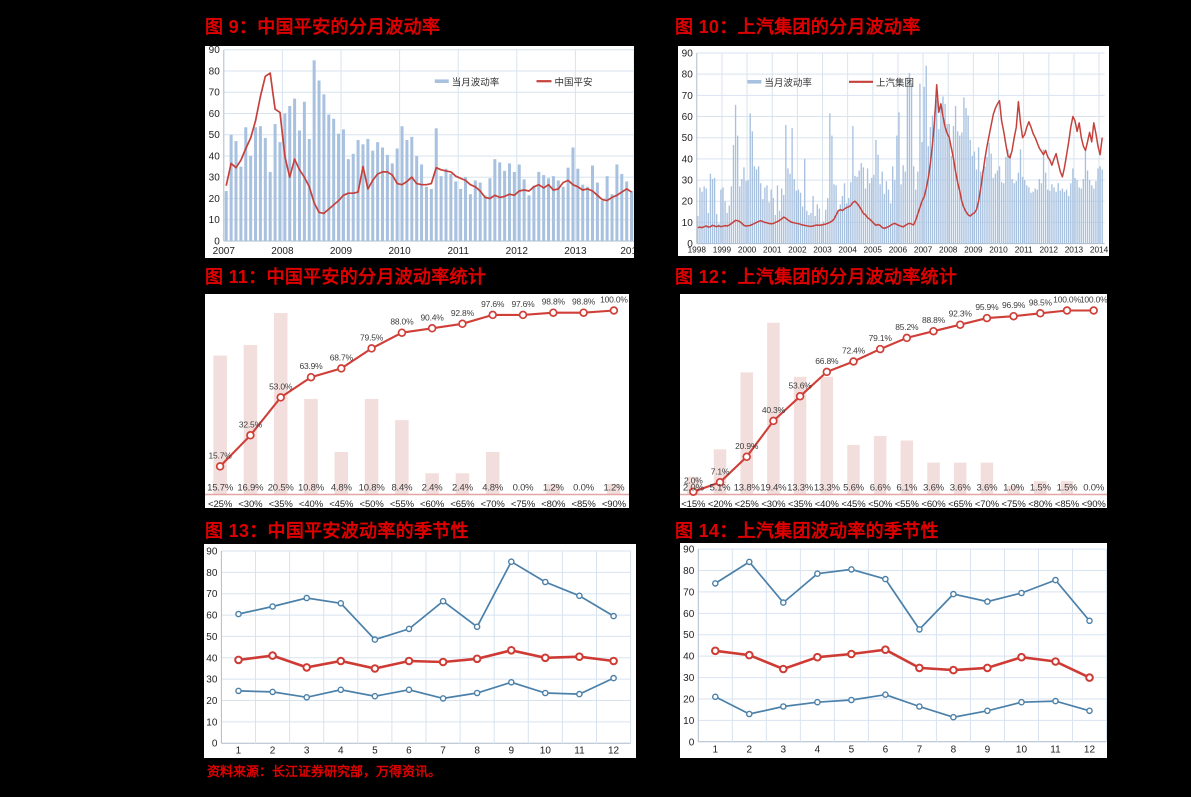 This screenshot has width=1191, height=797. I want to click on frequency-label: 8.4%, so click(402, 488).